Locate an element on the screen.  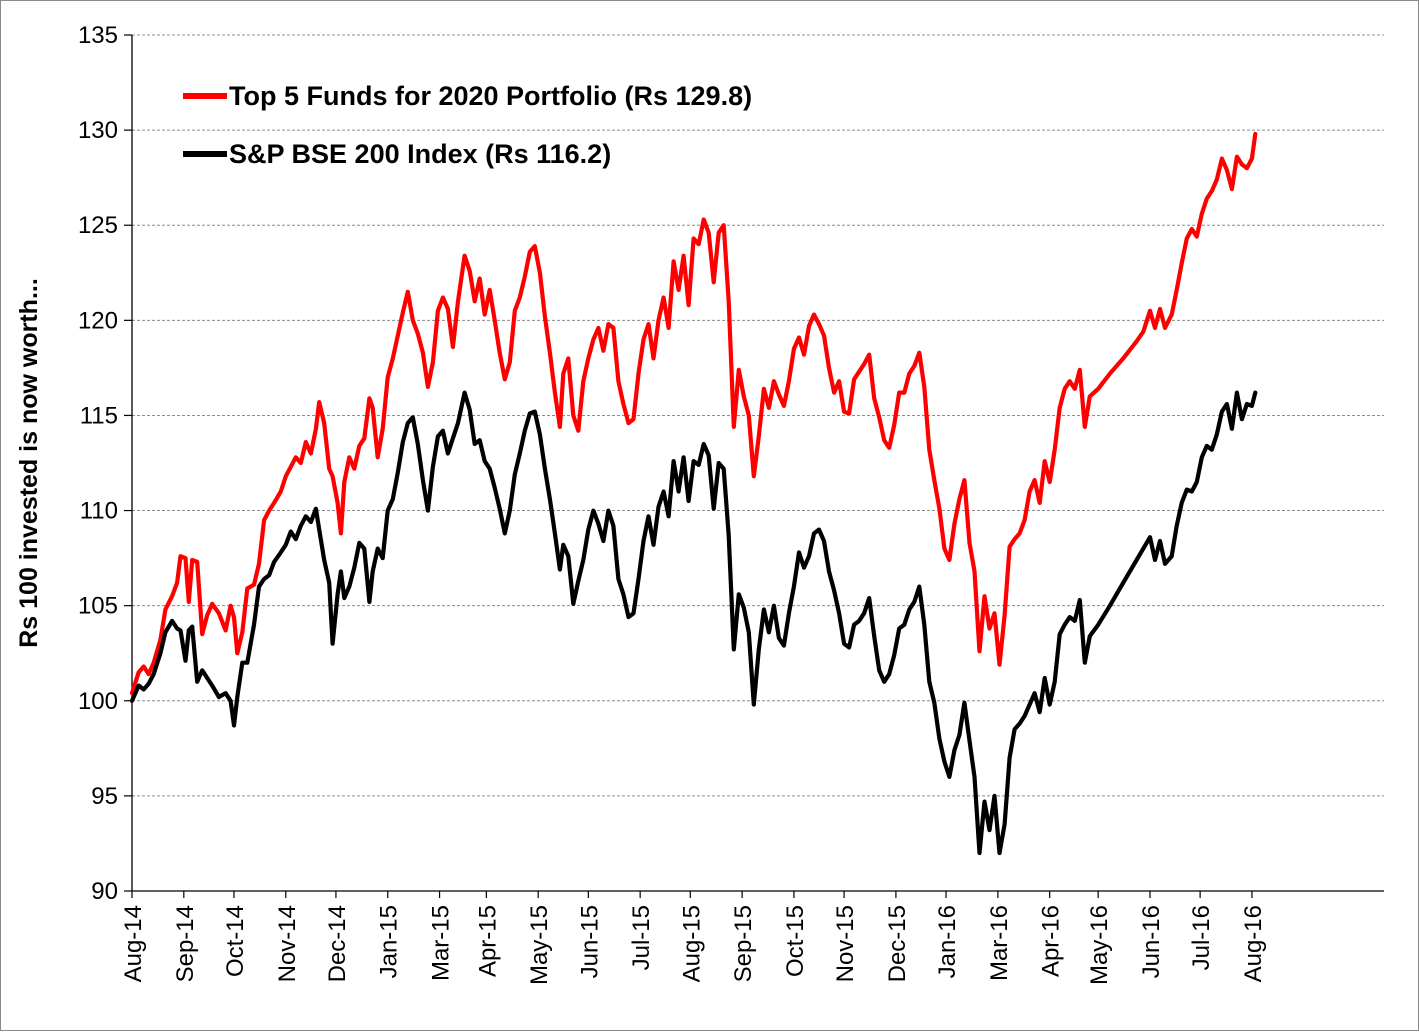
x-tick-label: Mar-15 is located at coordinates (441, 943).